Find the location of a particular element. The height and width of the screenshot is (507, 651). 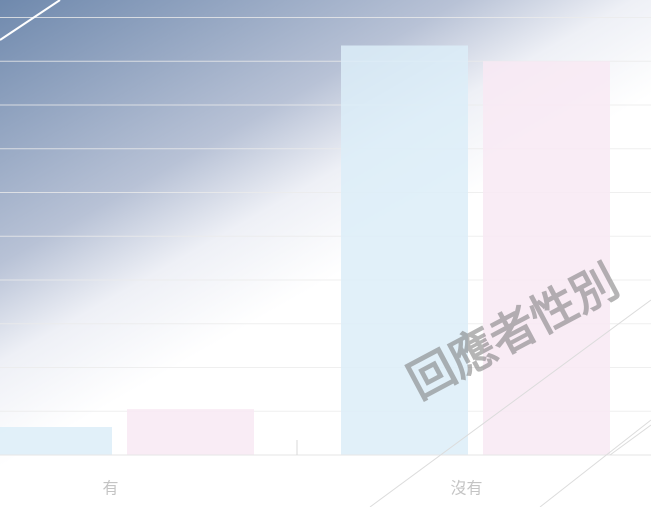

decor-curve is located at coordinates (30, 20).